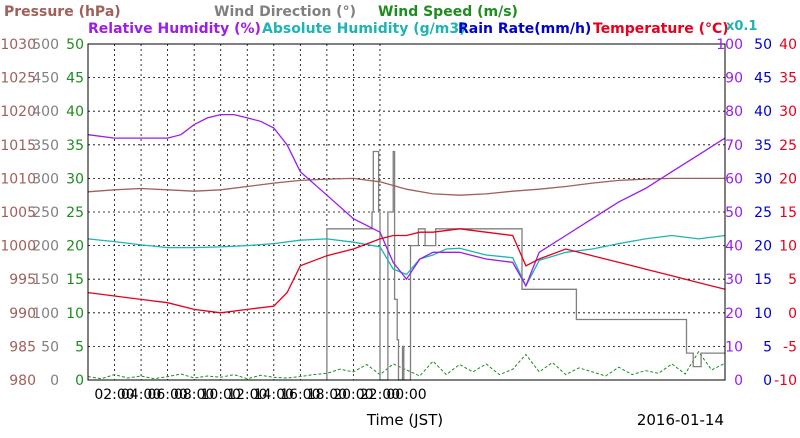 This screenshot has height=438, width=800. What do you see at coordinates (788, 247) in the screenshot?
I see `temperature-tick: 10` at bounding box center [788, 247].